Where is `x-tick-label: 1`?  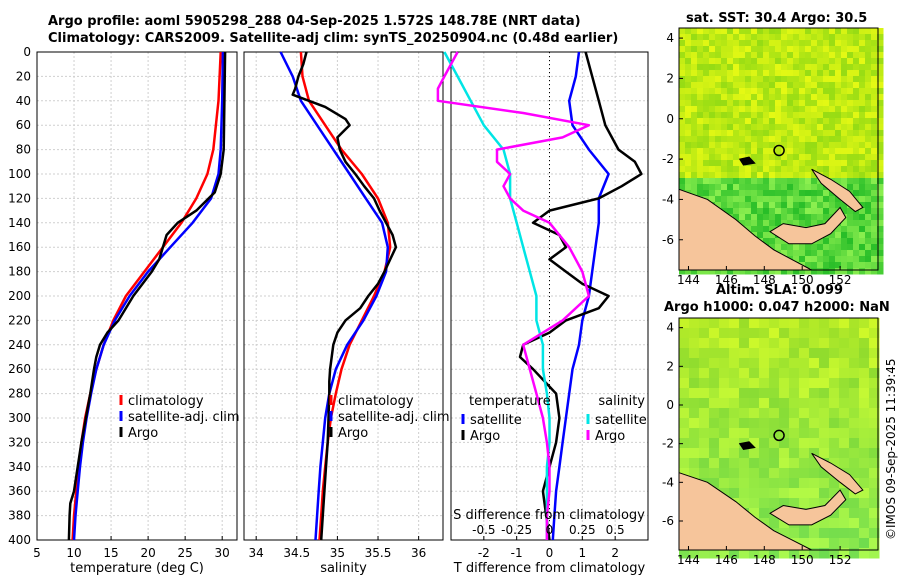
x-tick-label: 1 is located at coordinates (583, 553).